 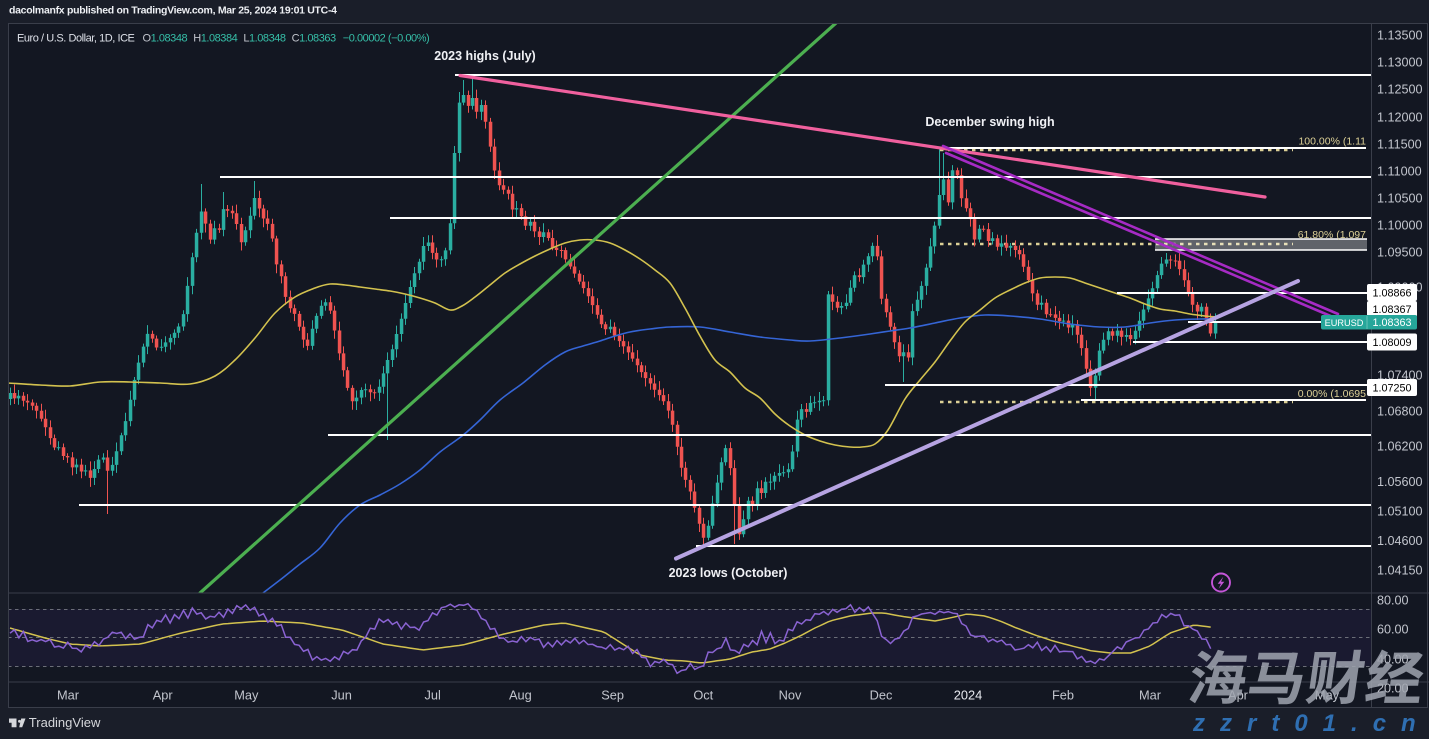 I want to click on svg-text: 1.08367, so click(x=1391, y=310).